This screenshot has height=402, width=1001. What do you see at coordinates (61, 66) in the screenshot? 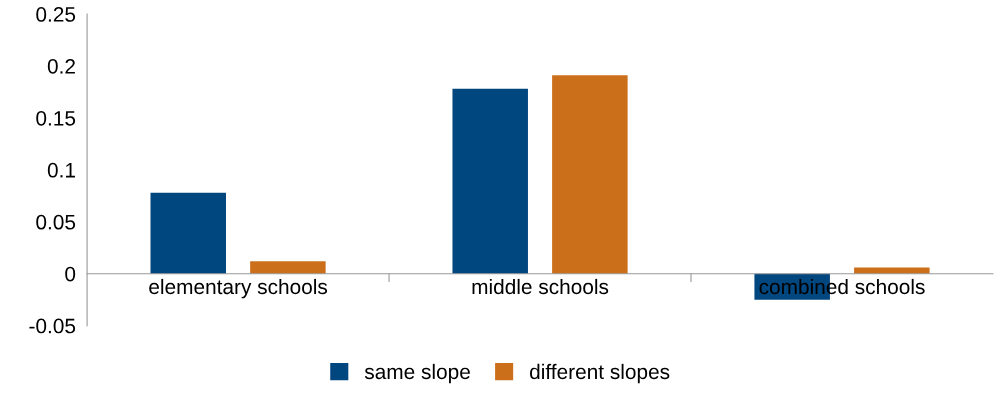
I see `y-tick-label: 0.2` at bounding box center [61, 66].